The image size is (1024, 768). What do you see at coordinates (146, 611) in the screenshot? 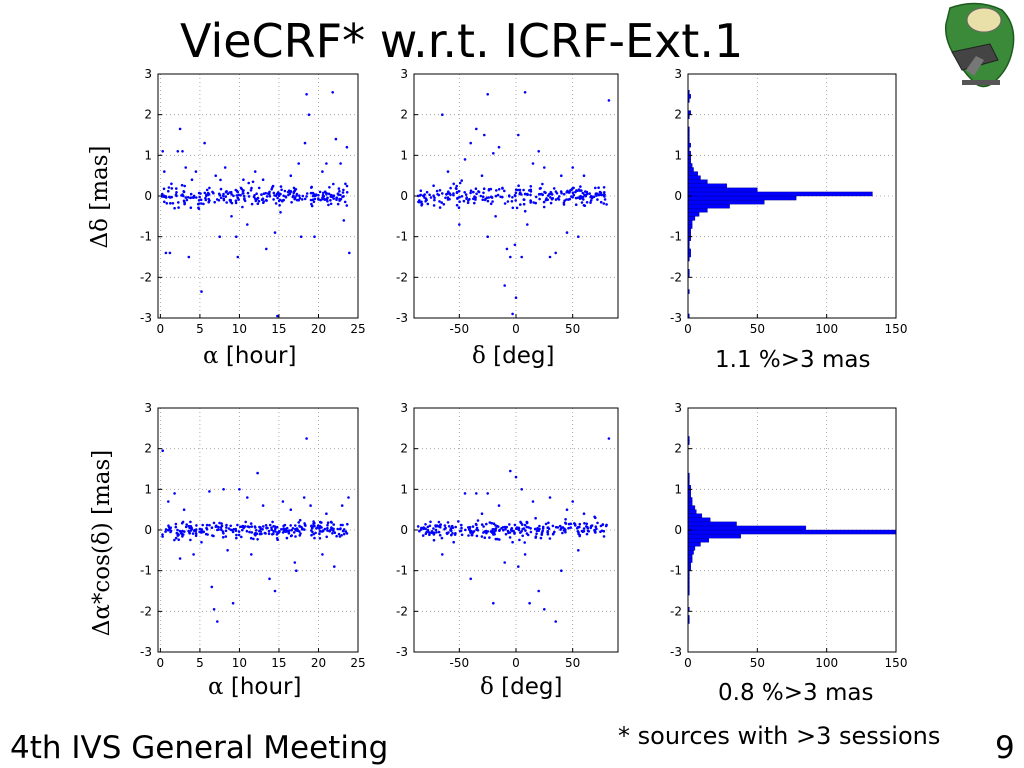
I see `y-tick-label: -2` at bounding box center [146, 611].